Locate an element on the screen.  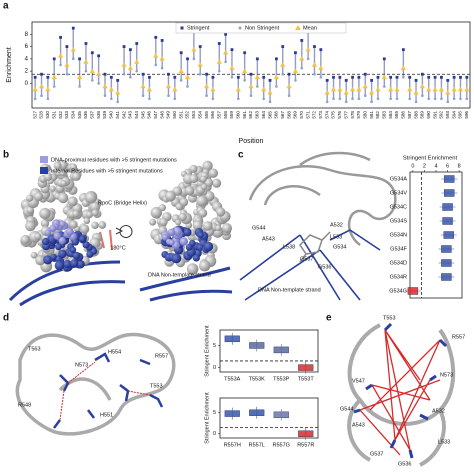
residue-label: V547 is located at coordinates (358, 381).